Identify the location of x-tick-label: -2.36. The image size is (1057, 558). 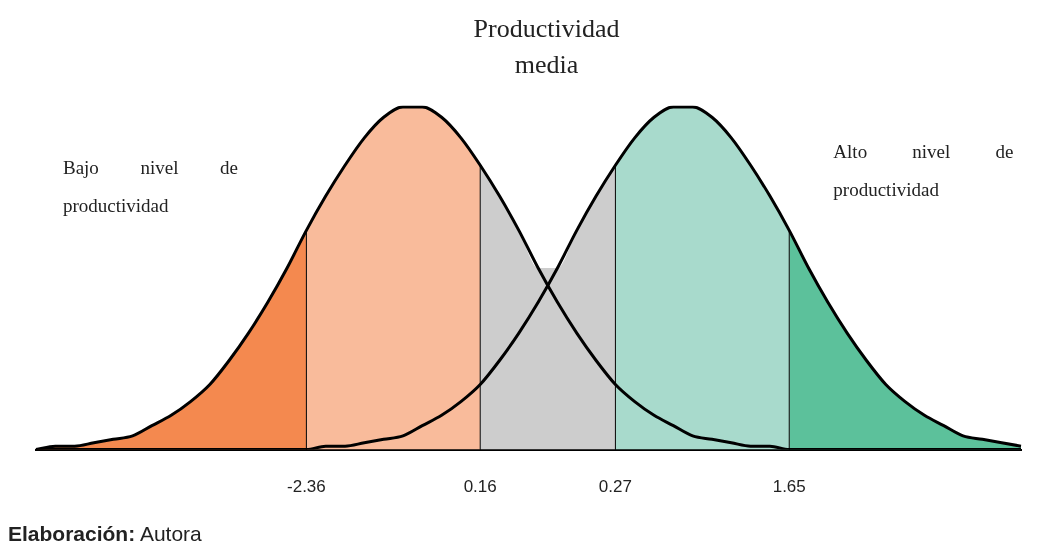
(306, 487).